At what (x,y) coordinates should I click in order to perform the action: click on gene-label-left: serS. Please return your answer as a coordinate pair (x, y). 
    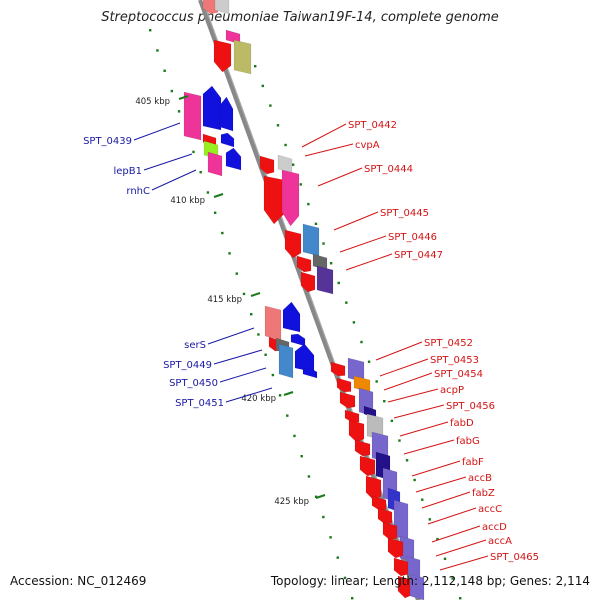
    Looking at the image, I should click on (195, 345).